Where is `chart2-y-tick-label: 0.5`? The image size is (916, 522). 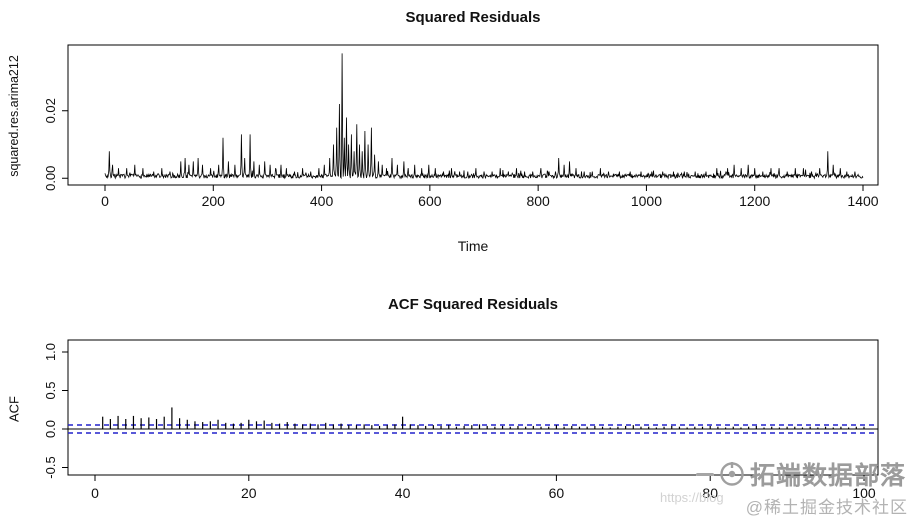 chart2-y-tick-label: 0.5 is located at coordinates (50, 390).